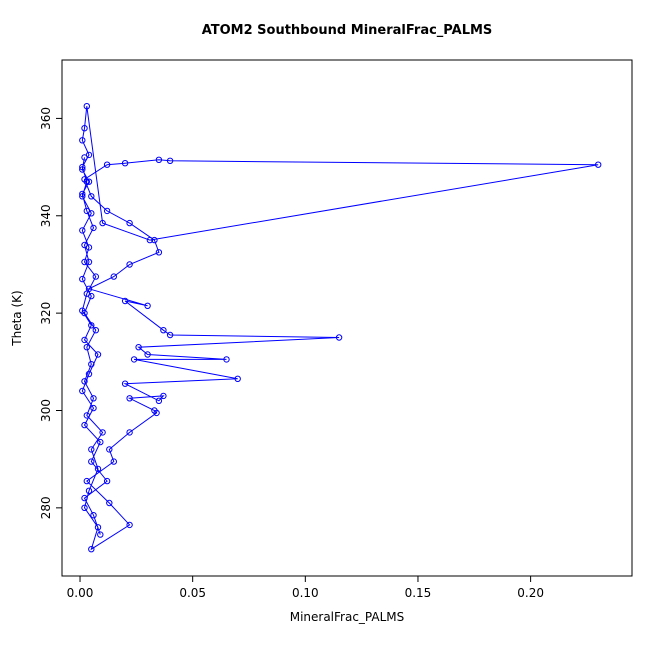 Image resolution: width=650 pixels, height=650 pixels. I want to click on y-tick-label: 360, so click(46, 118).